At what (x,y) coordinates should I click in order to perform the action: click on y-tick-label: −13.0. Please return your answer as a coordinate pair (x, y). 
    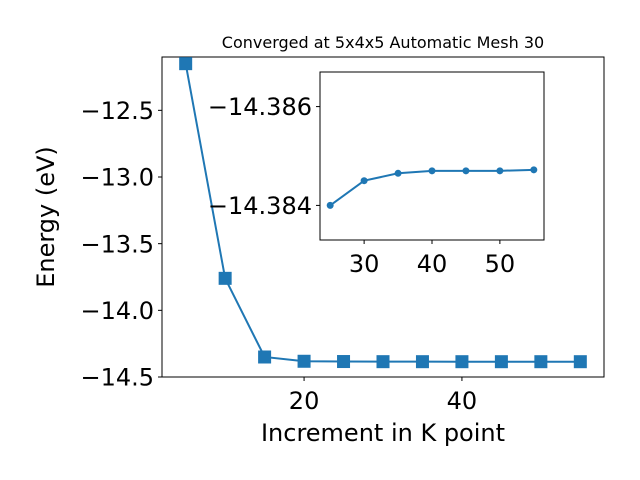
    Looking at the image, I should click on (117, 178).